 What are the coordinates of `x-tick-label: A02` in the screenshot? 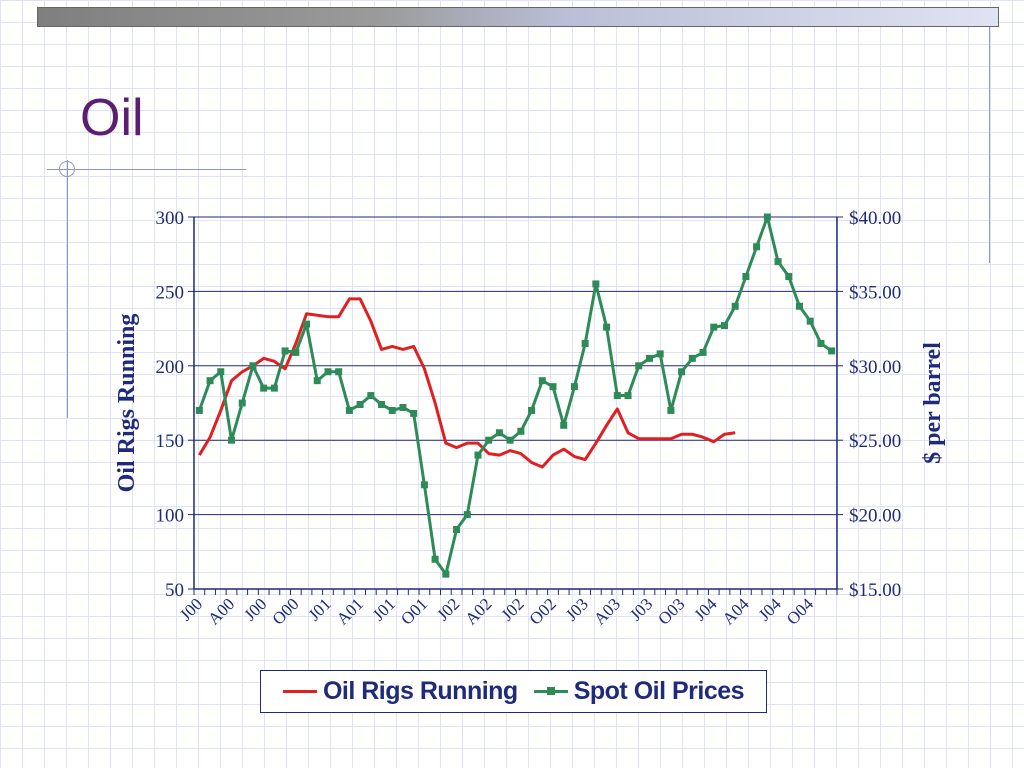 It's located at (478, 611).